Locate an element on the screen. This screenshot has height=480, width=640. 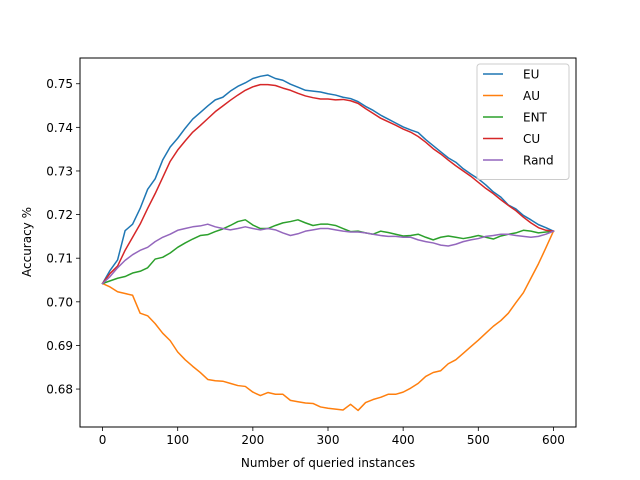
y-tick-label: 0.75 is located at coordinates (59, 84).